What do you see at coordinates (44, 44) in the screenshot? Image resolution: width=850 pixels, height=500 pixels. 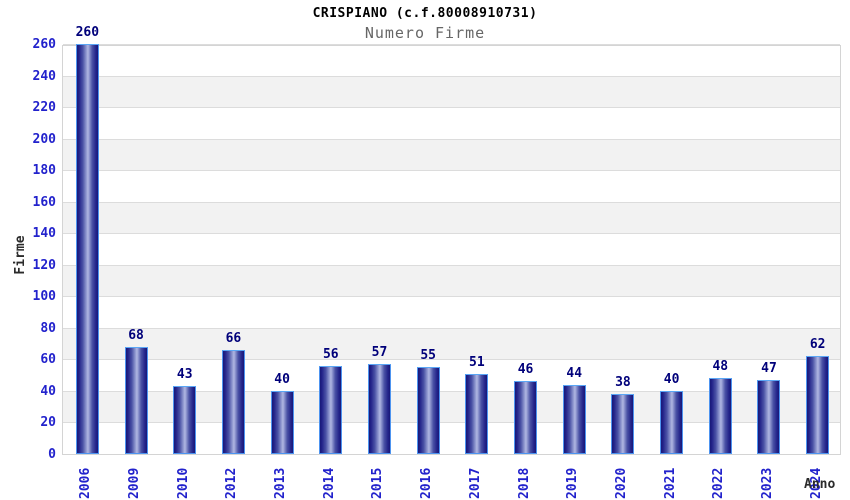 I see `y-tick-label: 260` at bounding box center [44, 44].